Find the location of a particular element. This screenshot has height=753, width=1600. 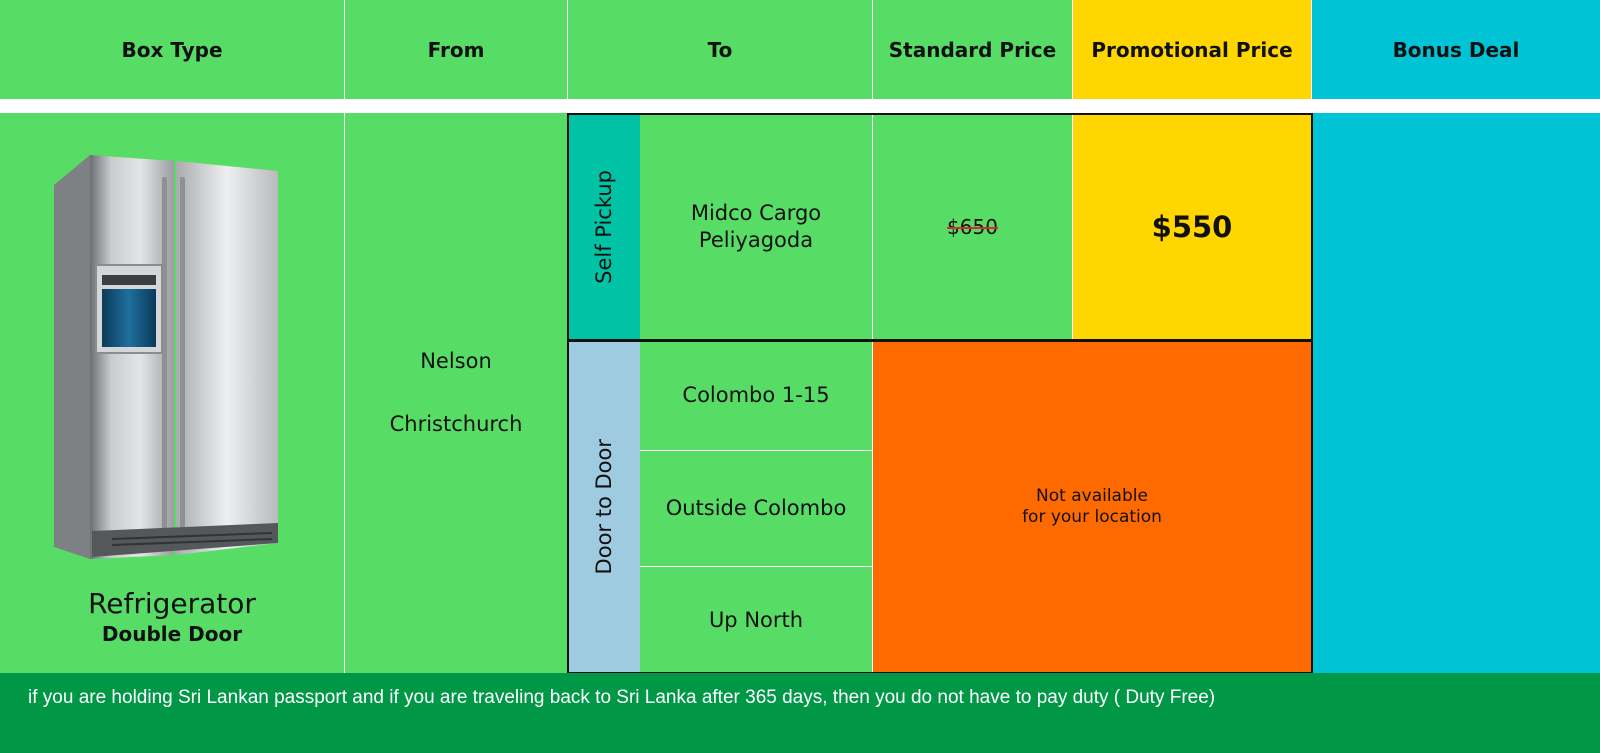

door-to-door-label: Door to Door is located at coordinates (604, 507).